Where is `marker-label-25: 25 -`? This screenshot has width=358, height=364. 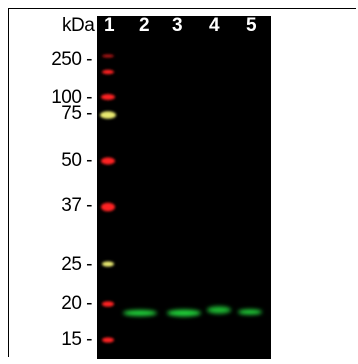 marker-label-25: 25 - is located at coordinates (76, 264).